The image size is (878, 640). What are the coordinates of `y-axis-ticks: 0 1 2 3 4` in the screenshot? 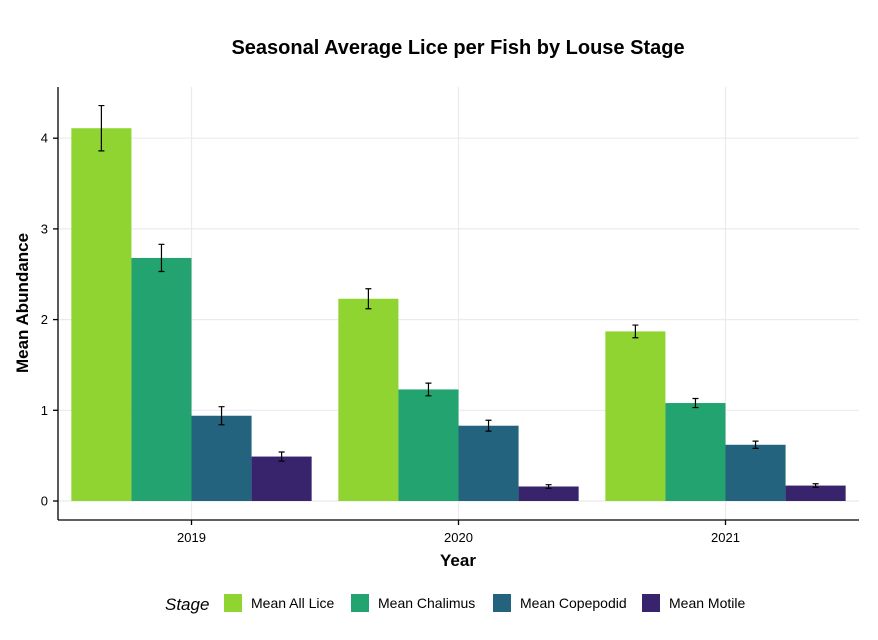 It's located at (49, 320).